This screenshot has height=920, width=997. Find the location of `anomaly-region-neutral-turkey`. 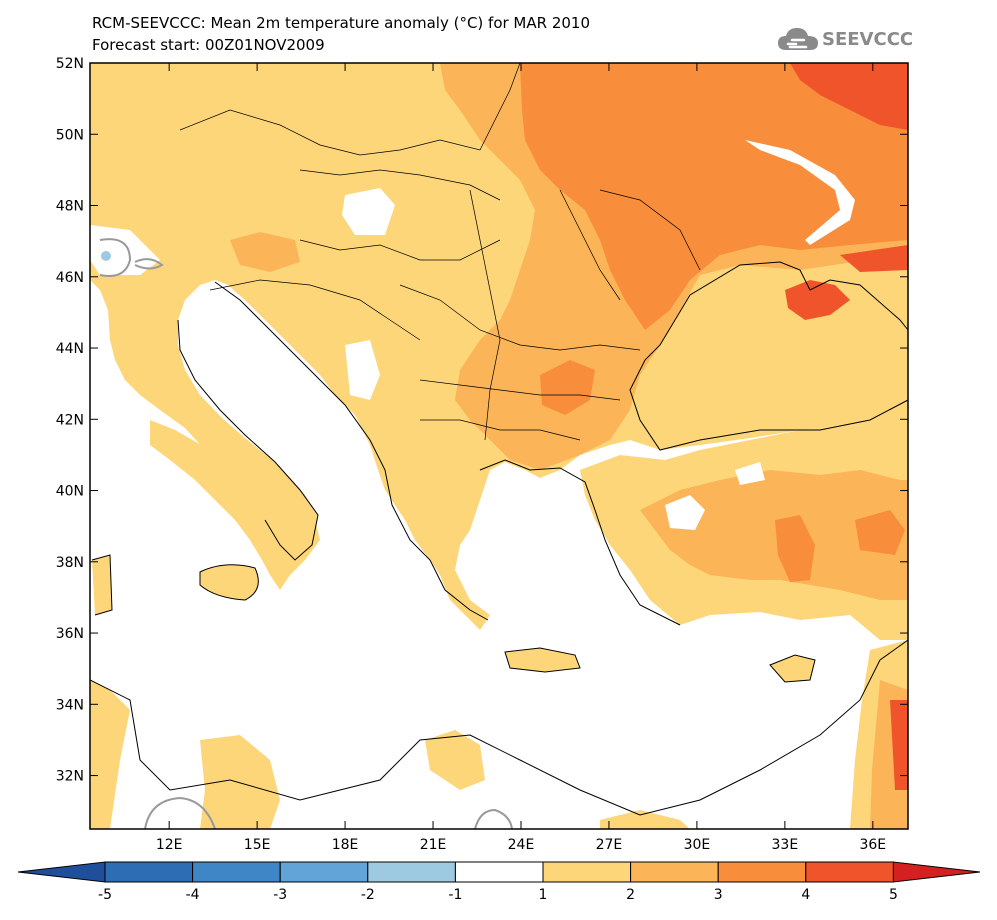

anomaly-region-neutral-turkey is located at coordinates (685, 512).